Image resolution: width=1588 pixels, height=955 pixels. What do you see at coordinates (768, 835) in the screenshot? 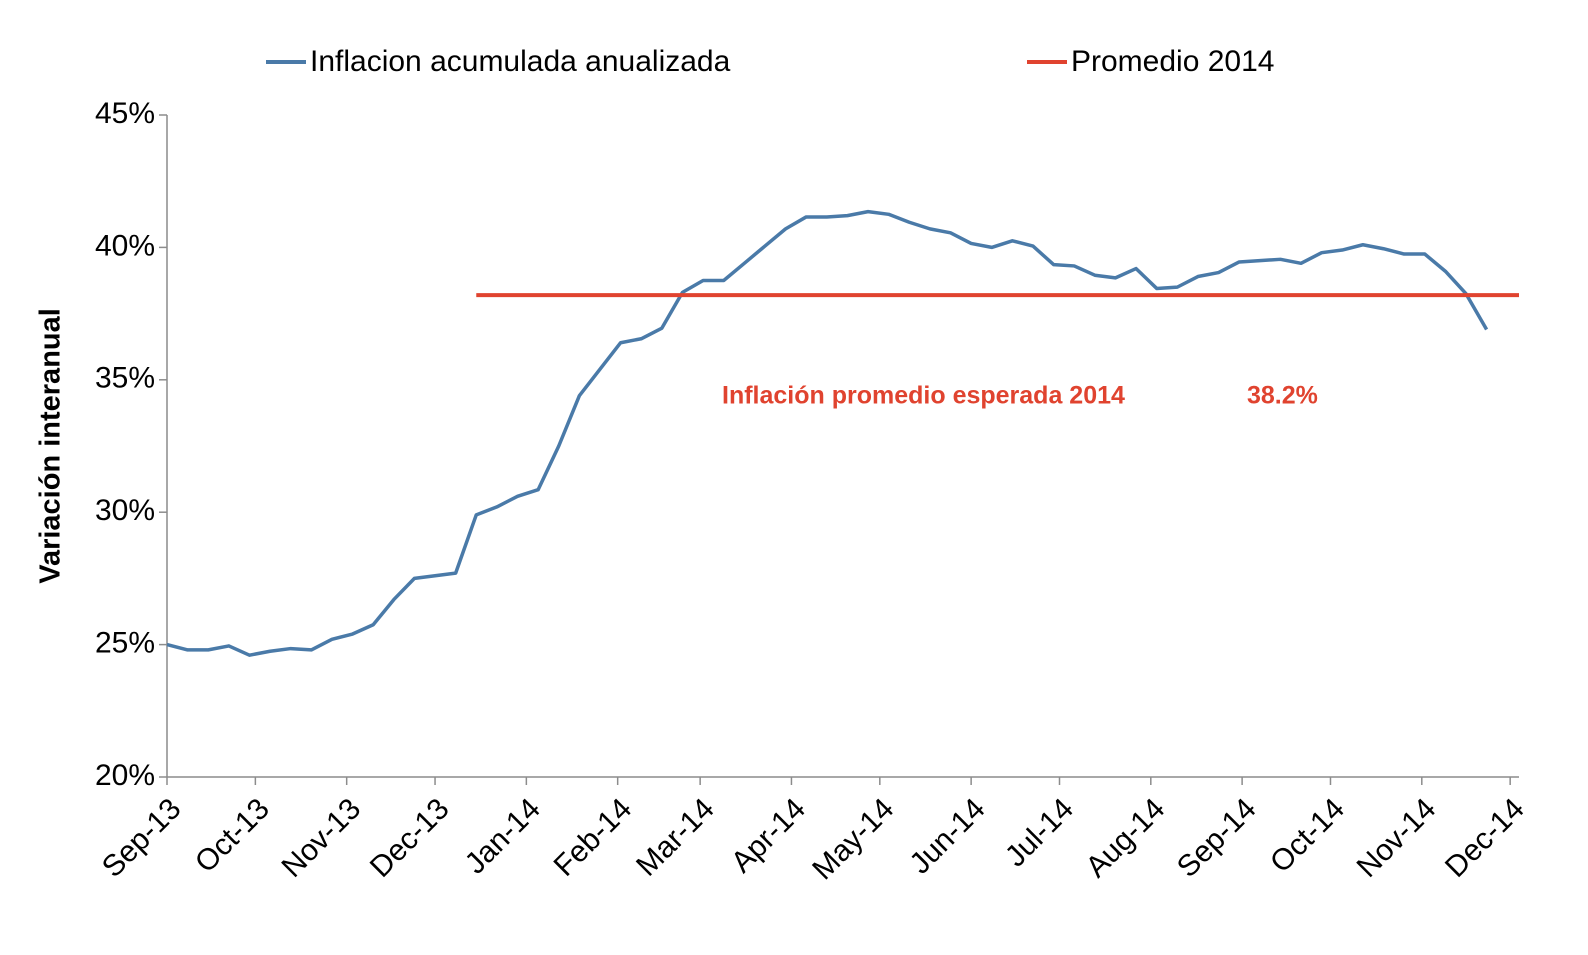
I see `x-tick-label: Apr-14` at bounding box center [768, 835].